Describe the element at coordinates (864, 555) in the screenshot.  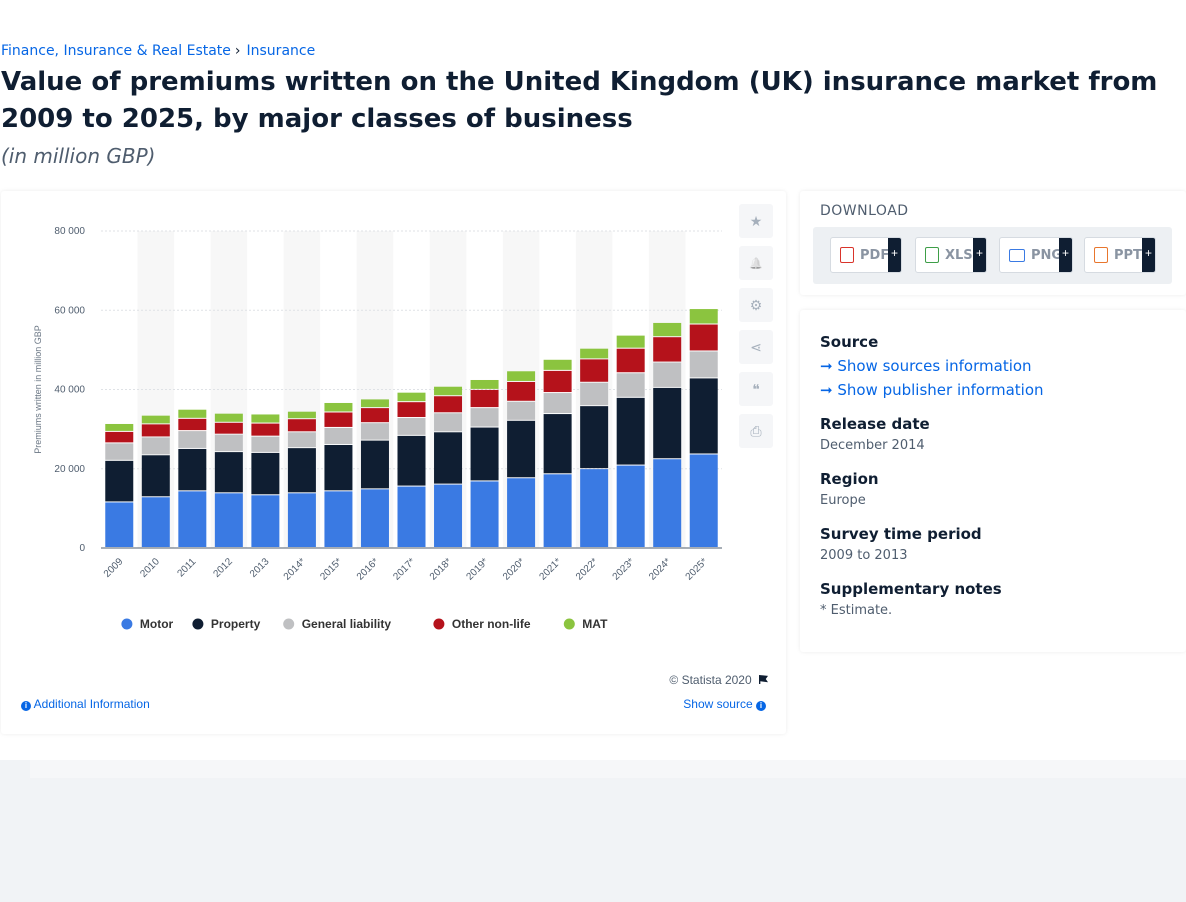
I see `survey-period-value: 2009 to 2013` at that location.